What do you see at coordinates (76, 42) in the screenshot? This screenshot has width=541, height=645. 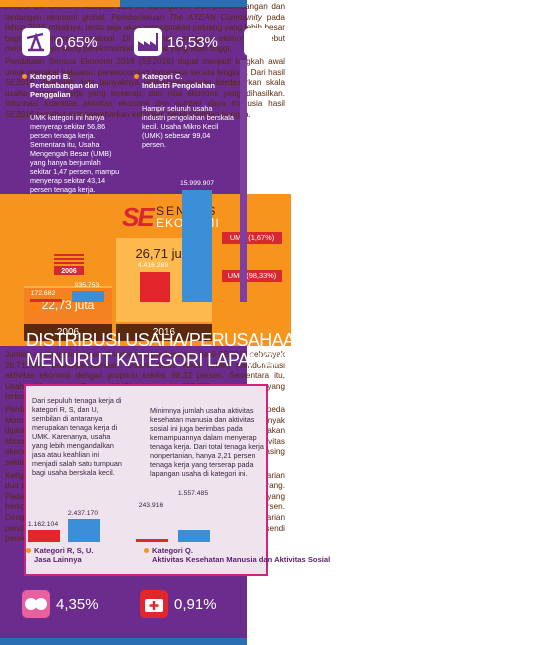 I see `percent: 0,65%` at bounding box center [76, 42].